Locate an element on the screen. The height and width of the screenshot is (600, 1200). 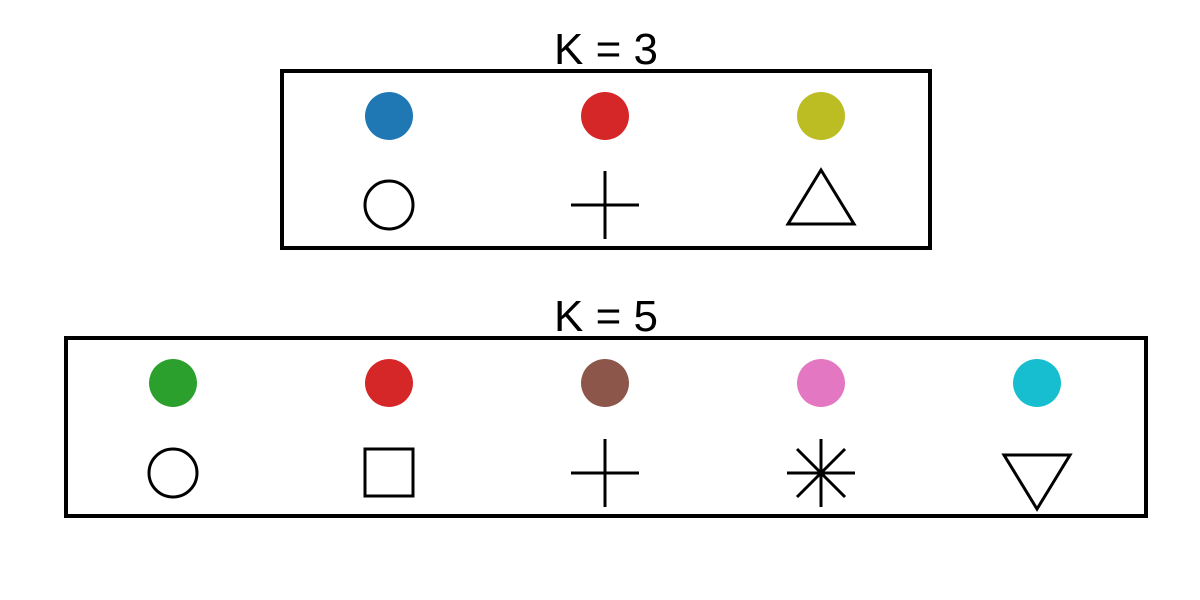
triangle-down-icon is located at coordinates (1037, 482).